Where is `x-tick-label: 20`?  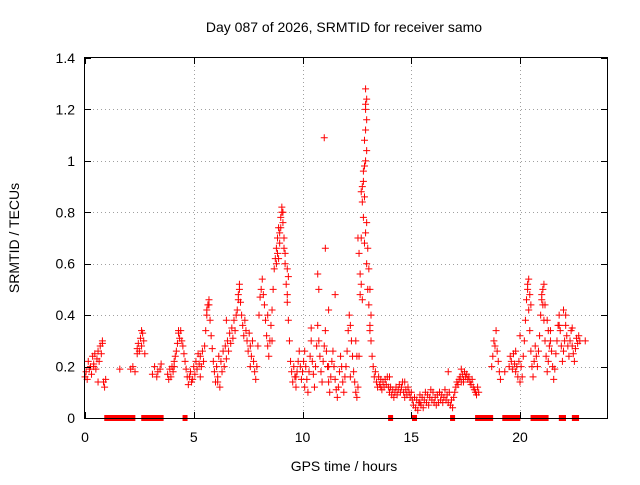
x-tick-label: 20 is located at coordinates (520, 437).